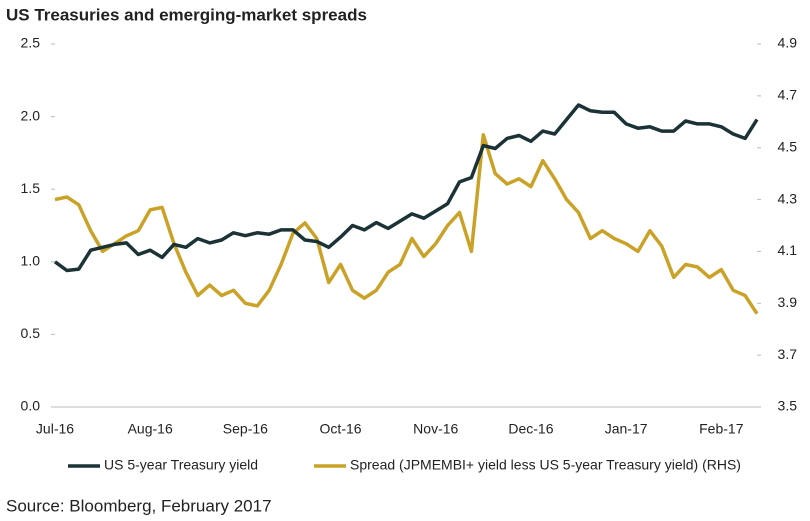 This screenshot has width=810, height=521. I want to click on x-tick-label: Dec-16, so click(530, 429).